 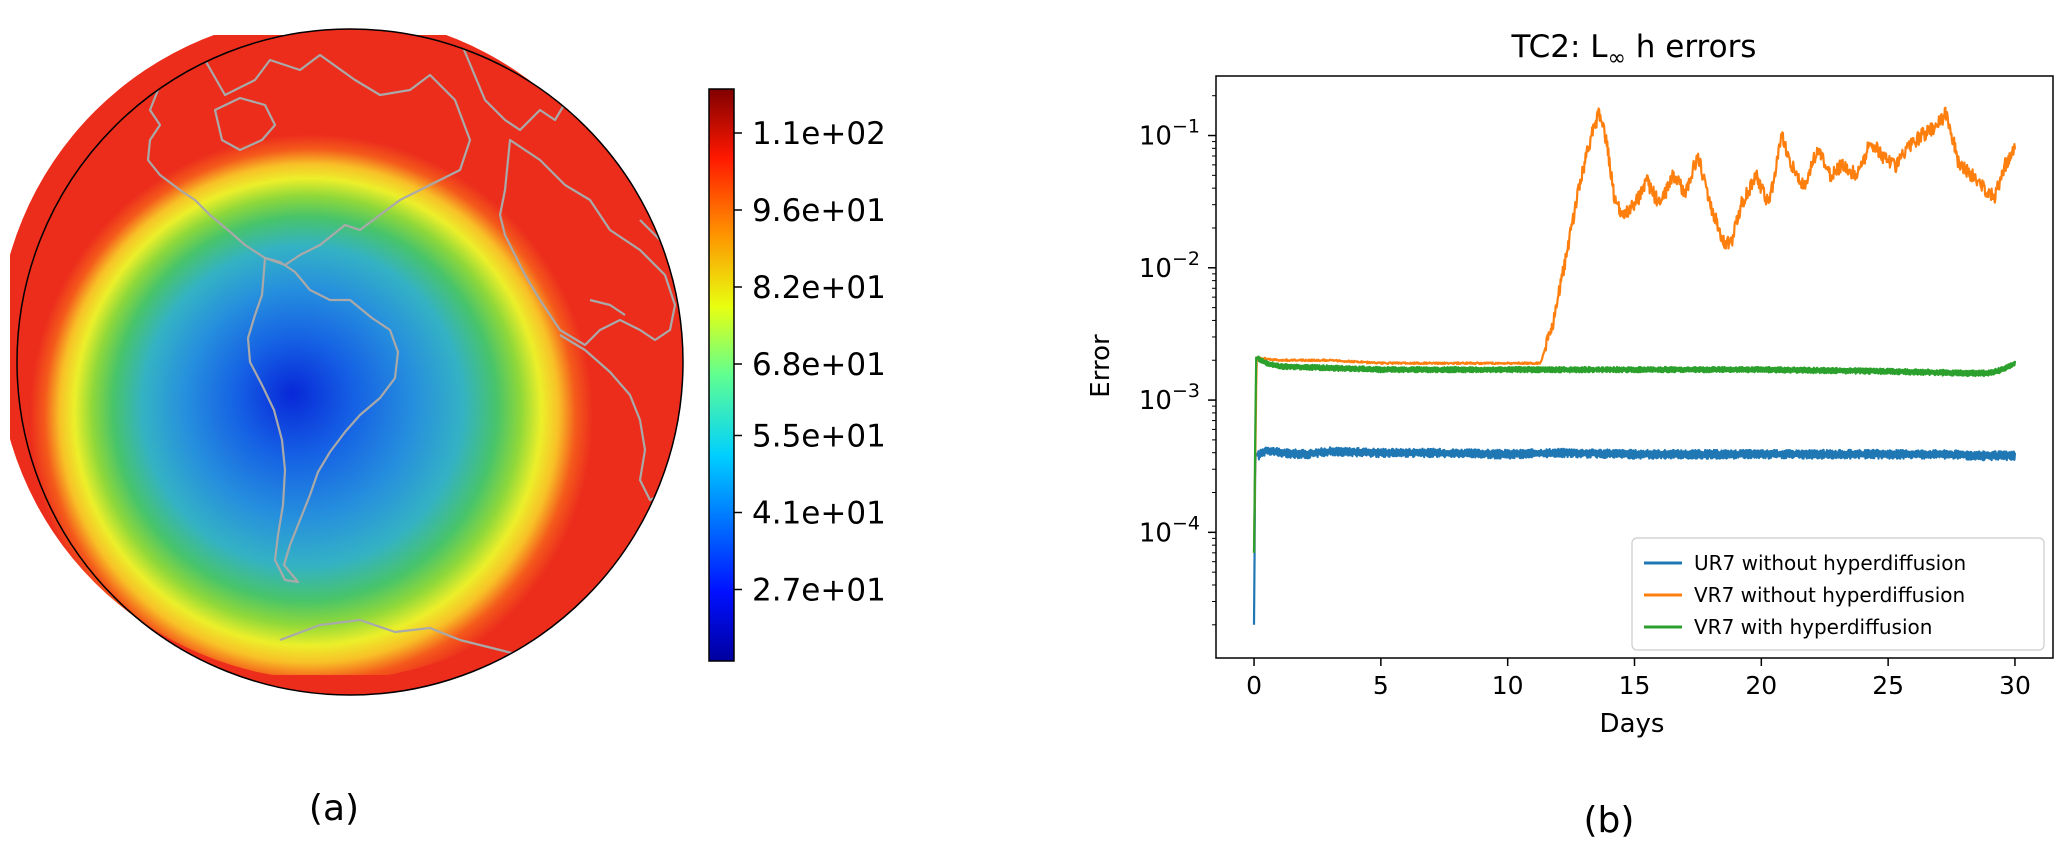 What do you see at coordinates (1508, 685) in the screenshot?
I see `x-tick-label: 10` at bounding box center [1508, 685].